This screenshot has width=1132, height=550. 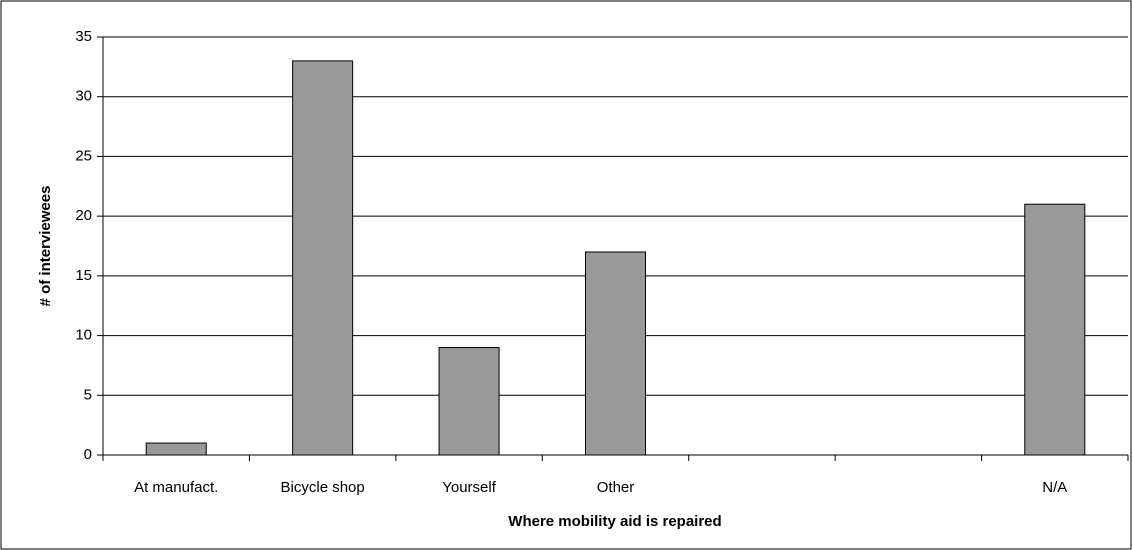 I want to click on y-tick-label: 0, so click(x=88, y=454).